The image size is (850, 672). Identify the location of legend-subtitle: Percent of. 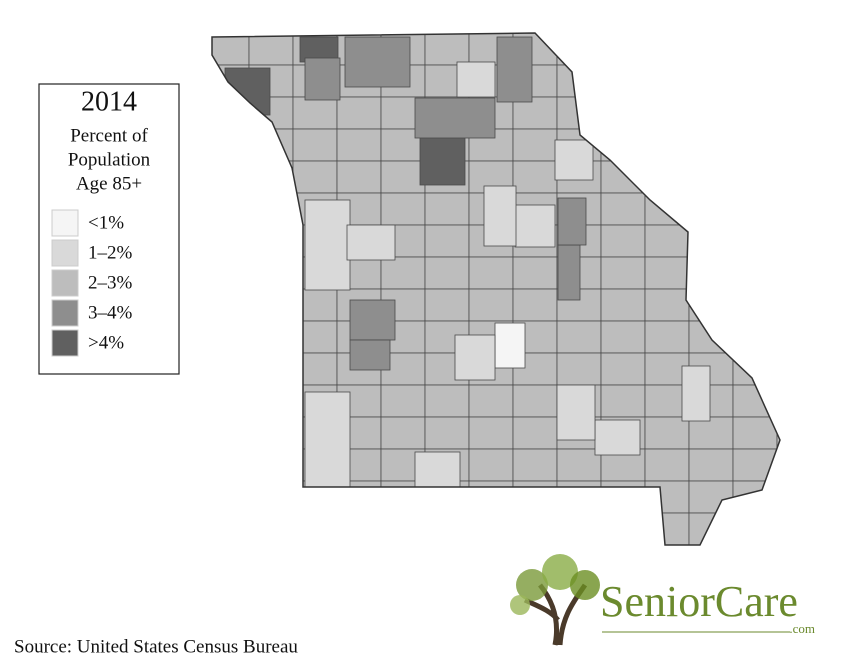
(109, 135).